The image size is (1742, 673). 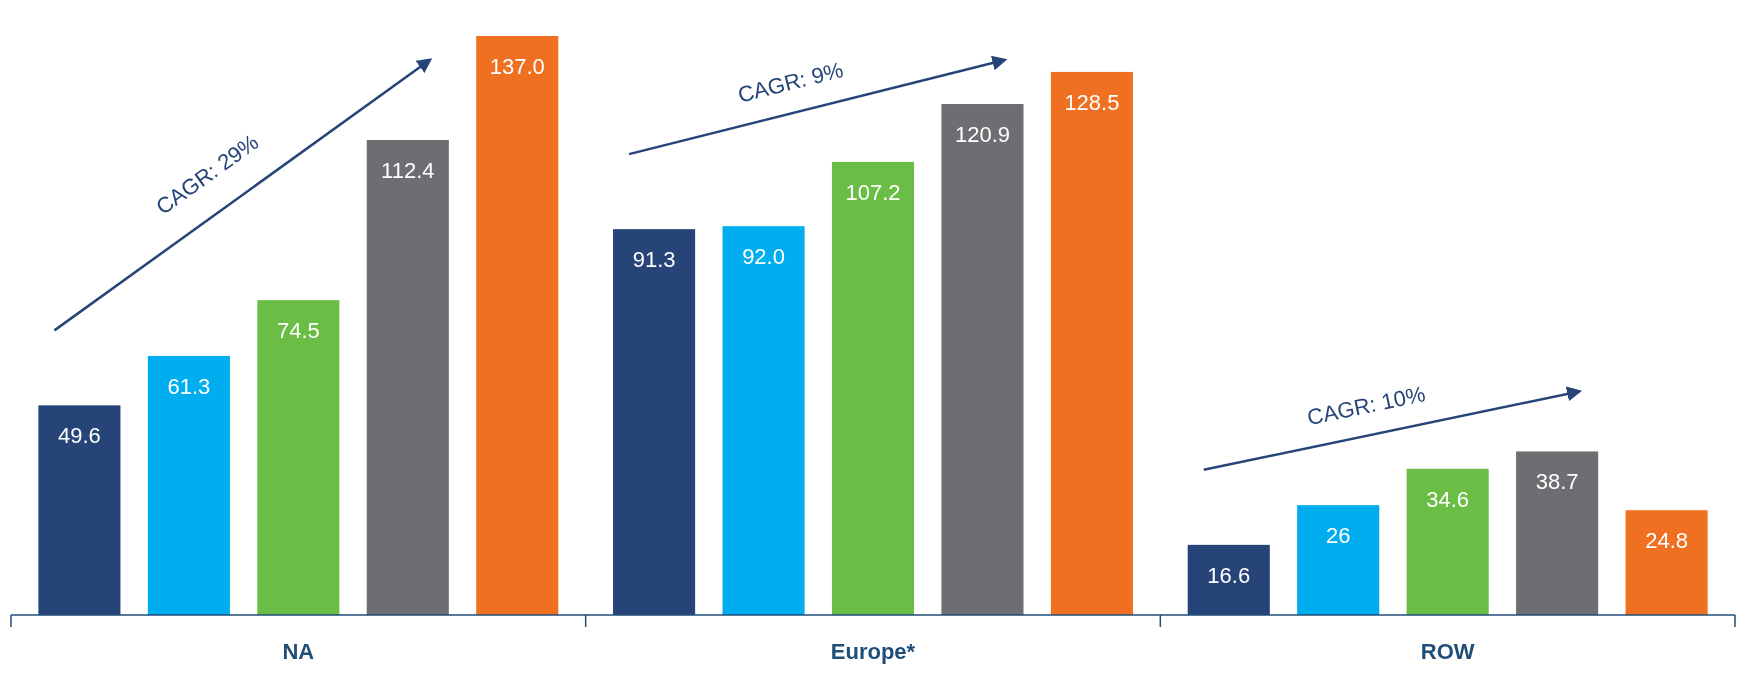 I want to click on x-tick-label: ROW, so click(x=1447, y=651).